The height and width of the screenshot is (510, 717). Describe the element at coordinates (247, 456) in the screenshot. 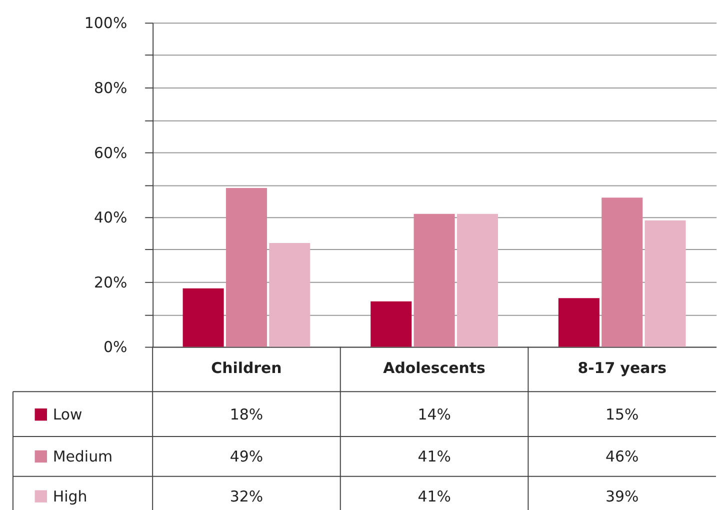

I see `data-label: 49%` at that location.